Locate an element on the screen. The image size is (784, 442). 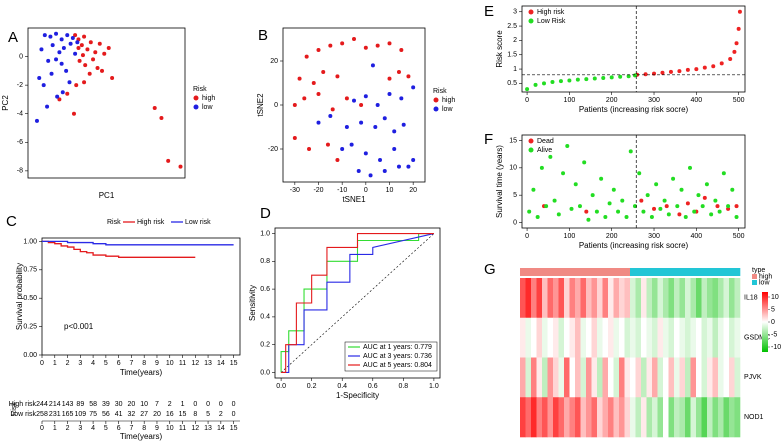
y-tick-label: 5 is located at coordinates (515, 195).